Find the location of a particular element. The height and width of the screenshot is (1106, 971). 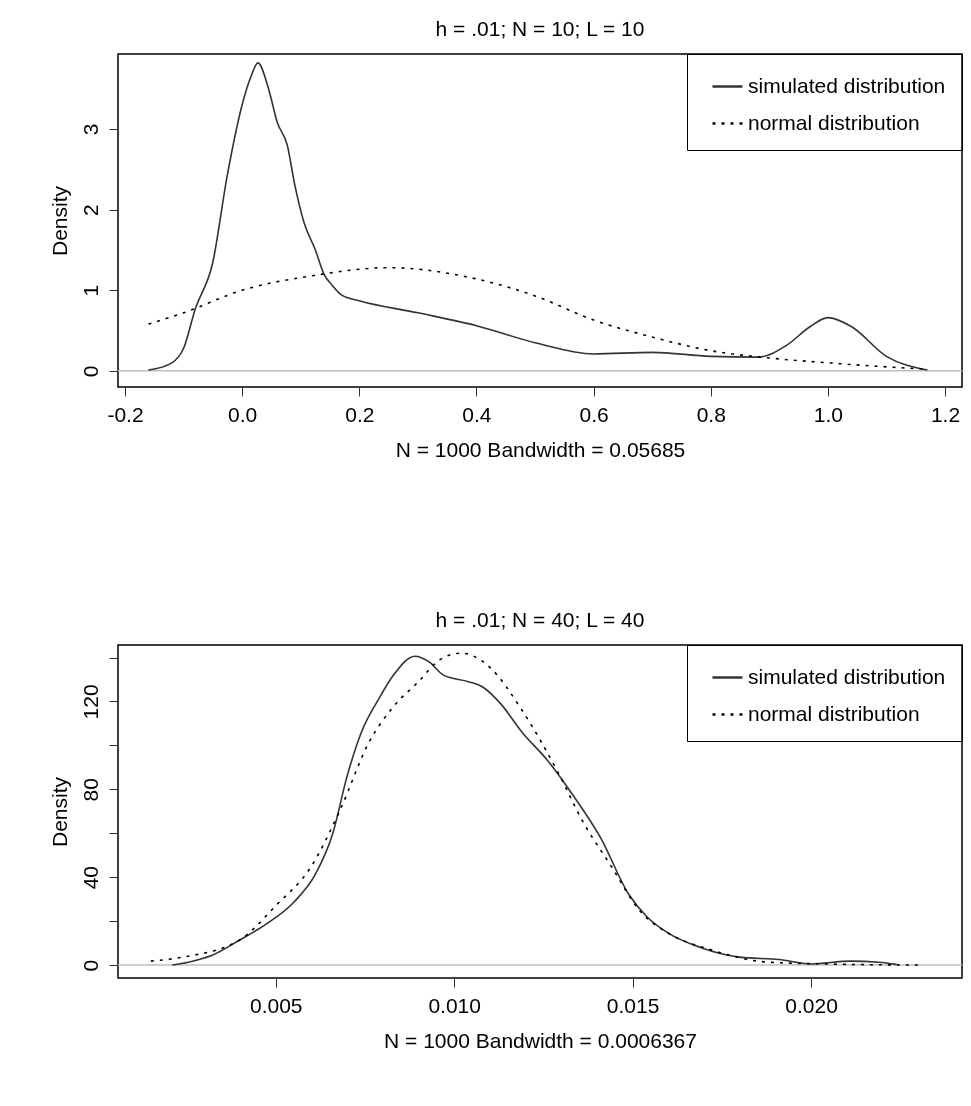

x-tick-label: 0.2 is located at coordinates (360, 414).